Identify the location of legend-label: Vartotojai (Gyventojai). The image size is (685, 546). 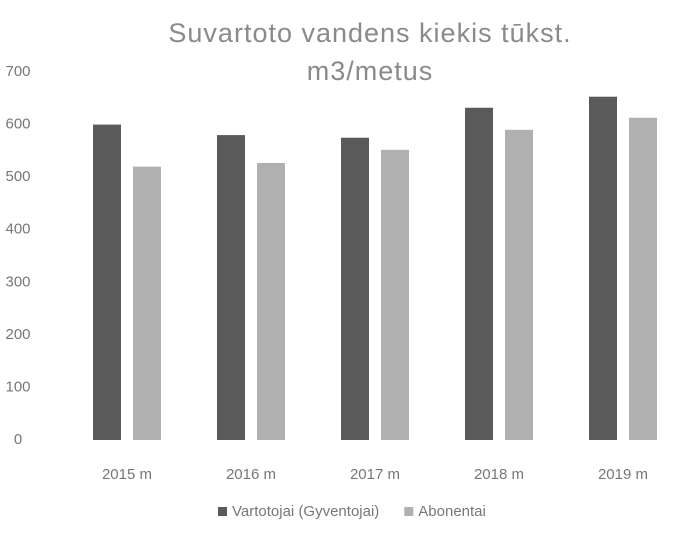
(305, 511).